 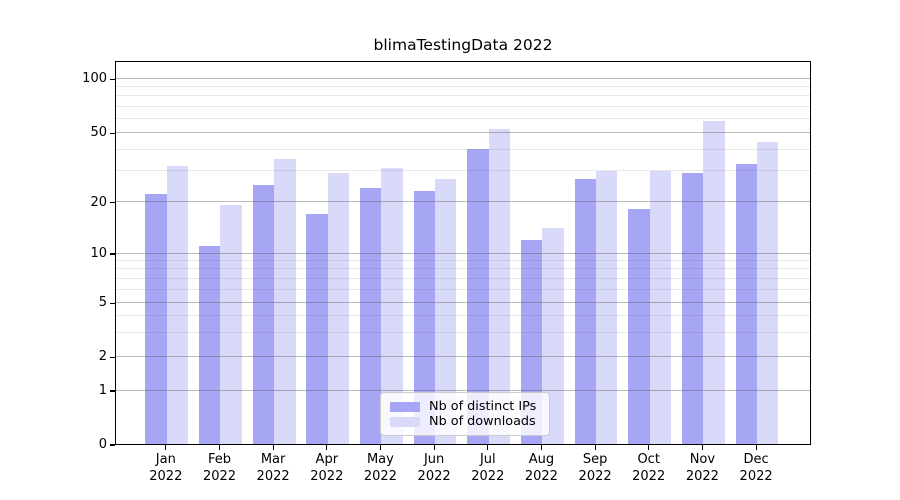 I want to click on x-tick-mark-nov, so click(x=702, y=447).